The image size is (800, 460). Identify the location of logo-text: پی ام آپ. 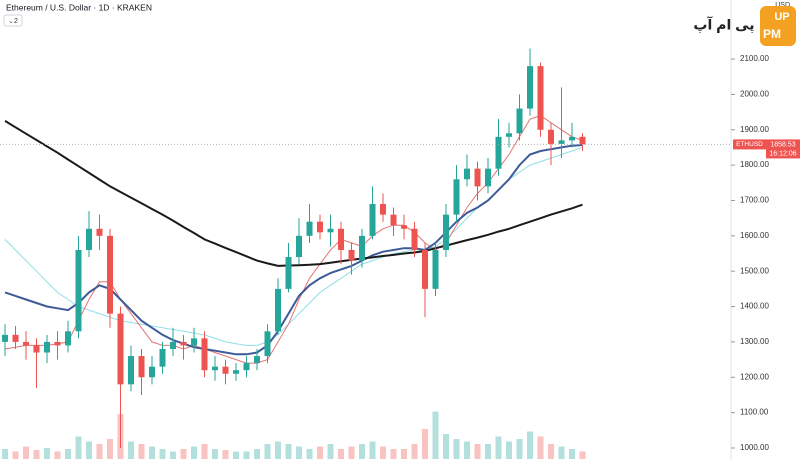
(723, 25).